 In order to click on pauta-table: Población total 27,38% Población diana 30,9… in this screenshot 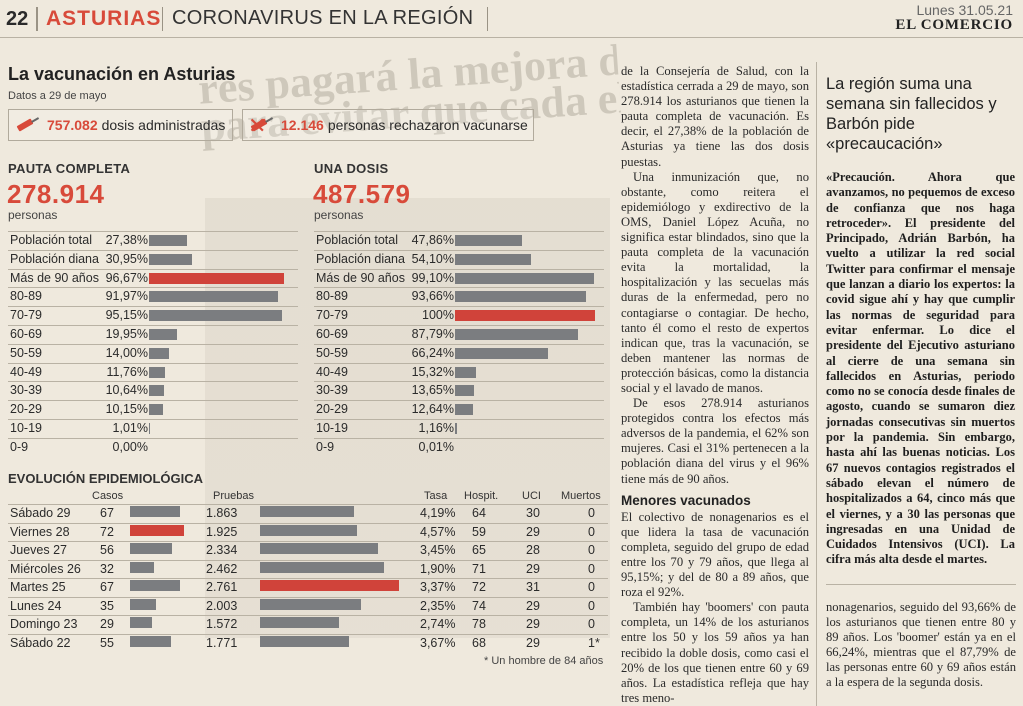, I will do `click(153, 344)`.